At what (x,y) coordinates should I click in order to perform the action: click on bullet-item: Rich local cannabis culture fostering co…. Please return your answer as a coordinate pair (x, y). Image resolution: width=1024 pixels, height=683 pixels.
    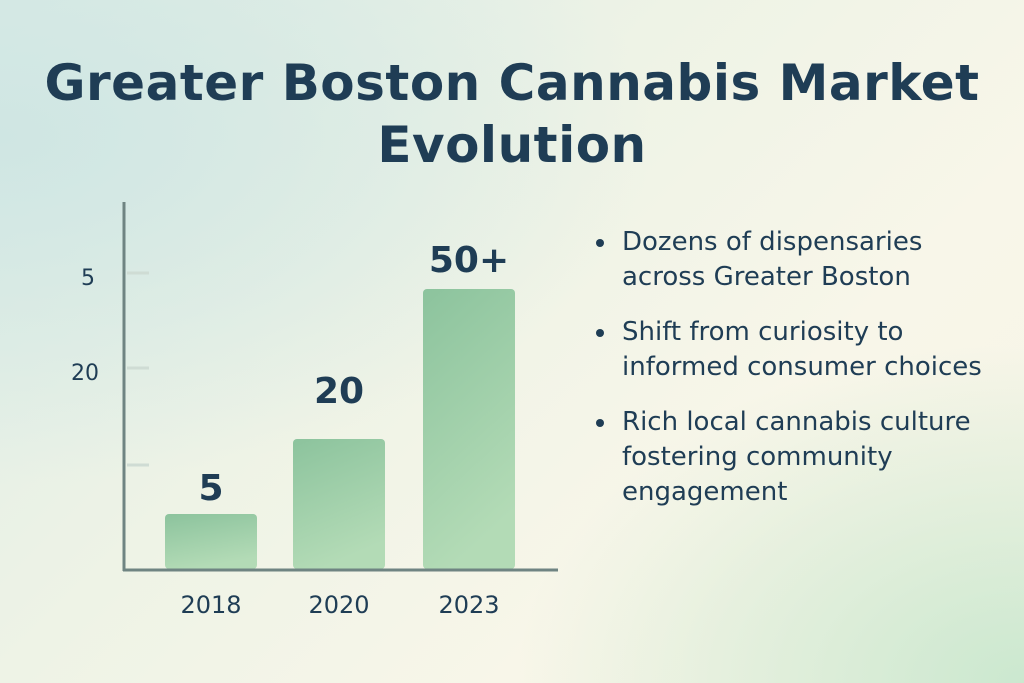
    Looking at the image, I should click on (802, 457).